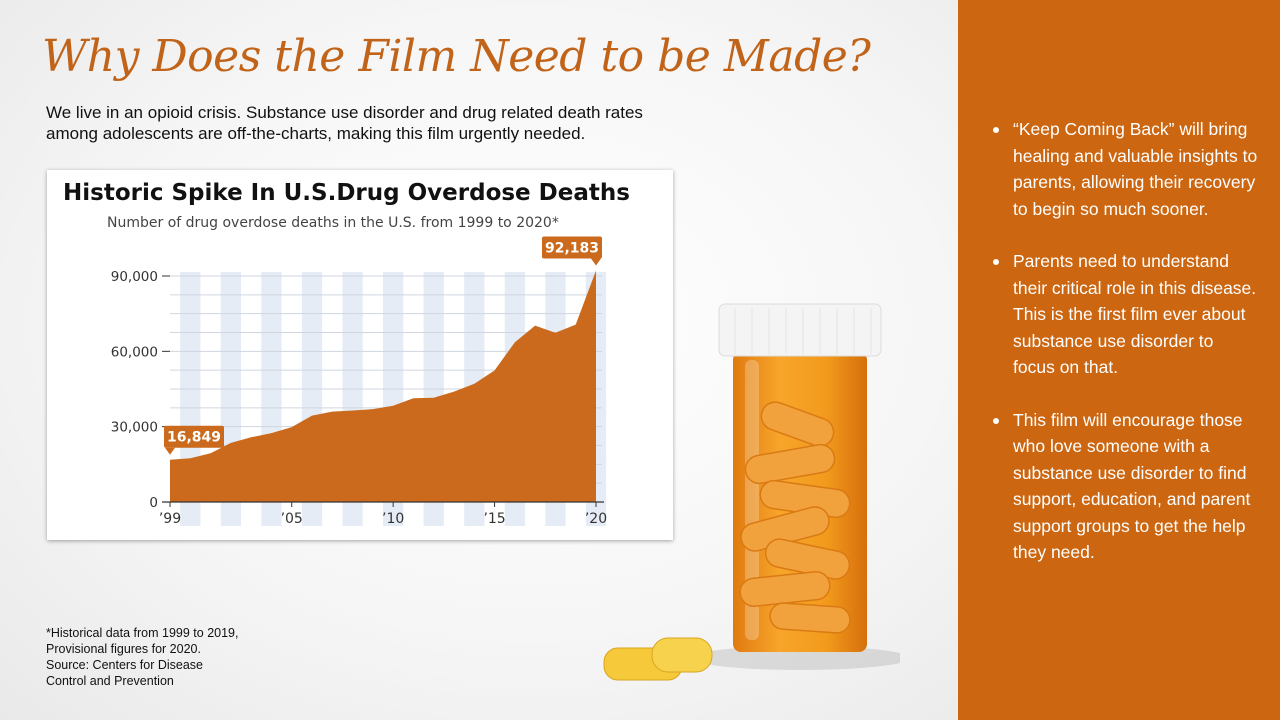 The width and height of the screenshot is (1280, 720). I want to click on x-tick-label: ’15, so click(494, 519).